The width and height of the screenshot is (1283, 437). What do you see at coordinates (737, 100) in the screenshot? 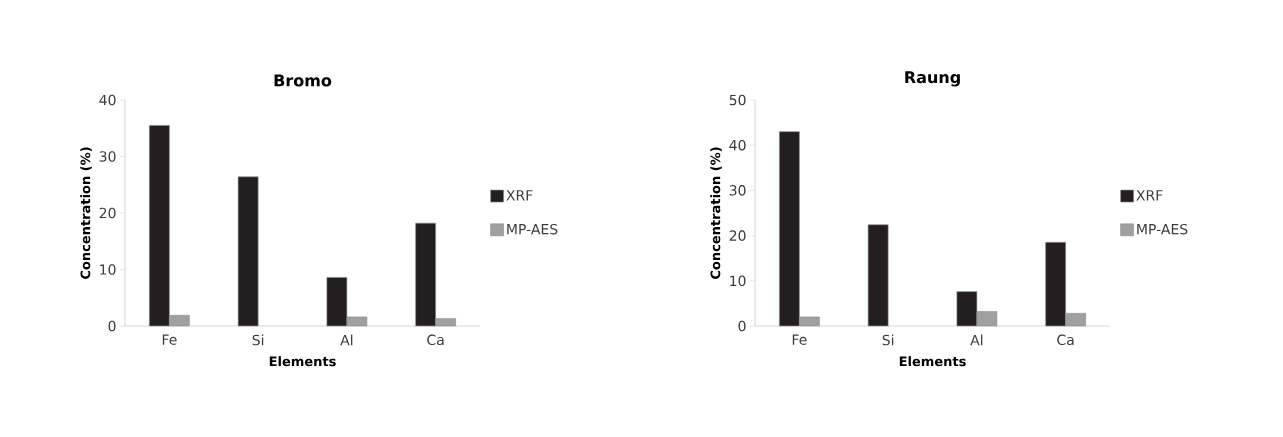
I see `y-tick-label: 50` at bounding box center [737, 100].